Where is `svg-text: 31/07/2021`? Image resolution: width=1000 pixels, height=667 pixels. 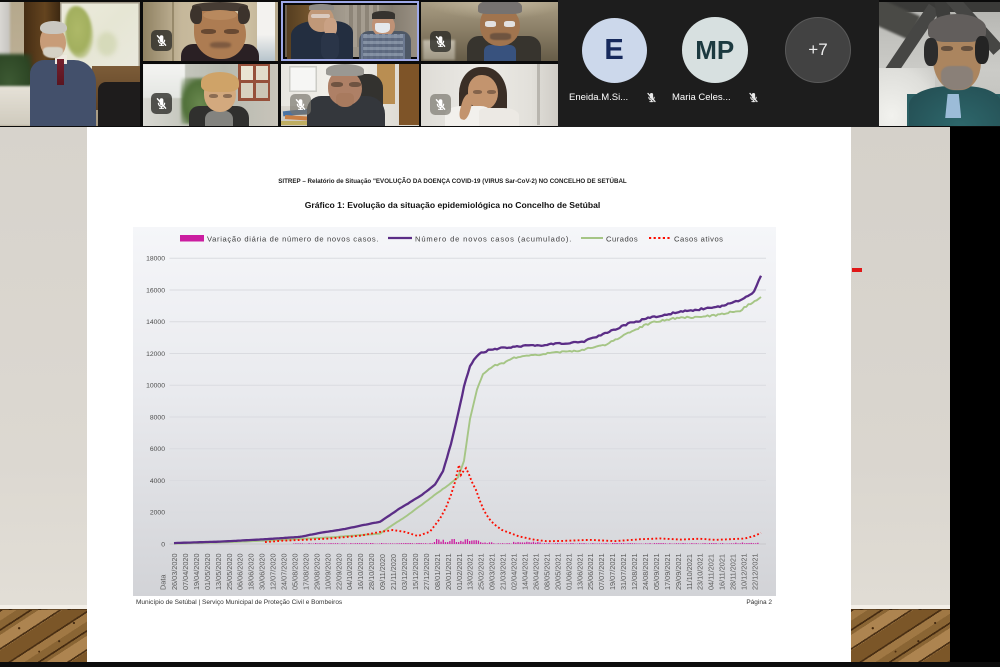
svg-text: 31/07/2021 is located at coordinates (623, 571).